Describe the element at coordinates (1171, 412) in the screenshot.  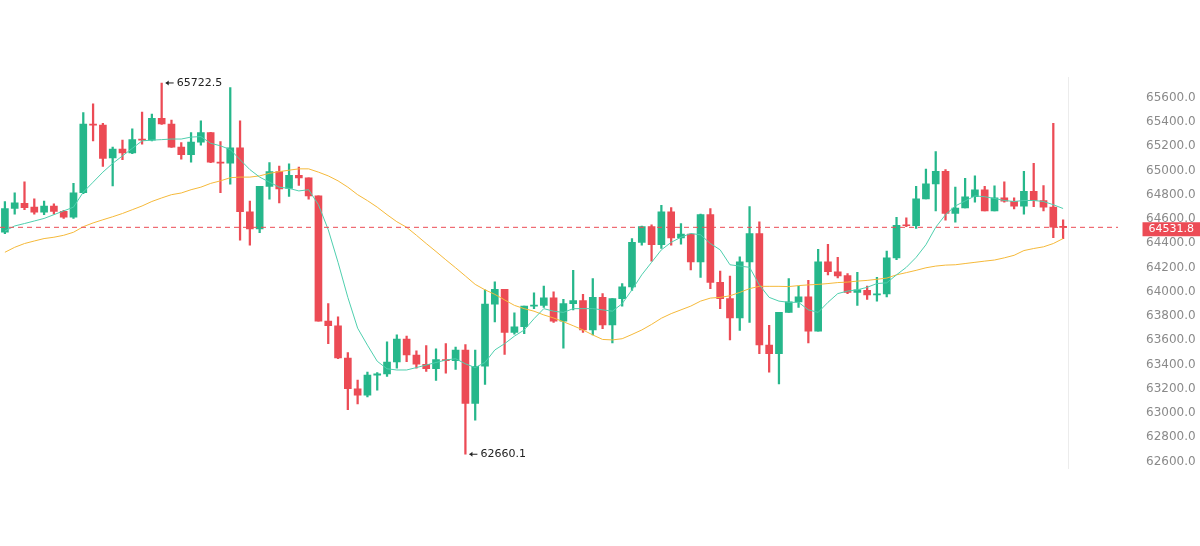
I see `y-tick-label: 63000.0` at that location.